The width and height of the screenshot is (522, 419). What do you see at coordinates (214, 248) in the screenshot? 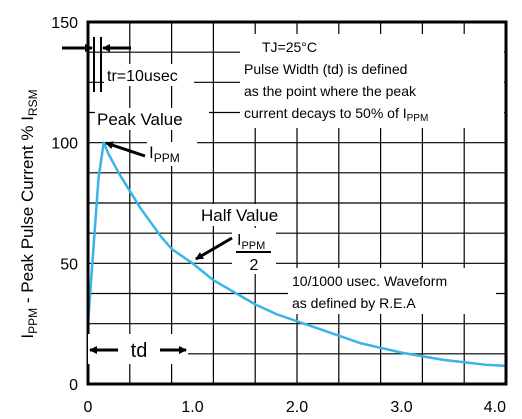
I see `half-arrow` at bounding box center [214, 248].